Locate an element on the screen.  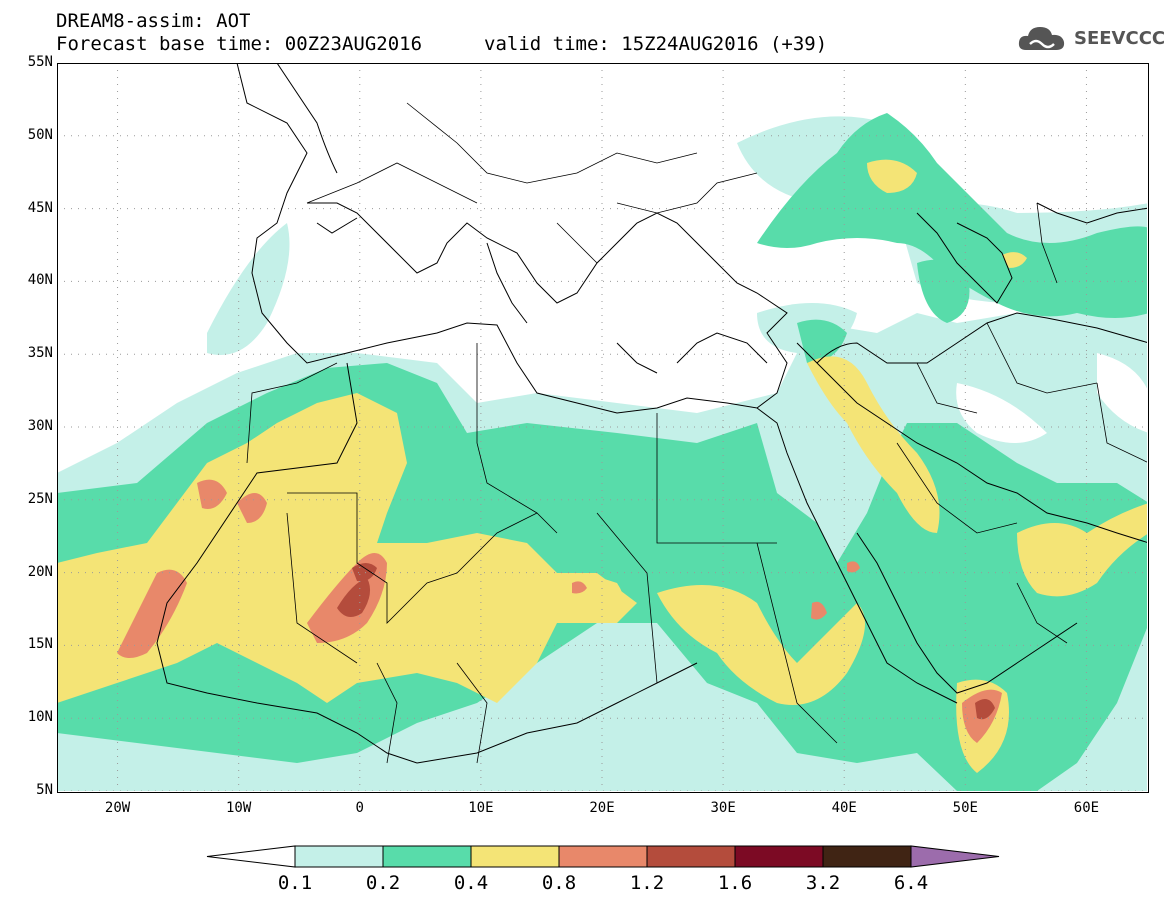
lon-label: 10W is located at coordinates (239, 808).